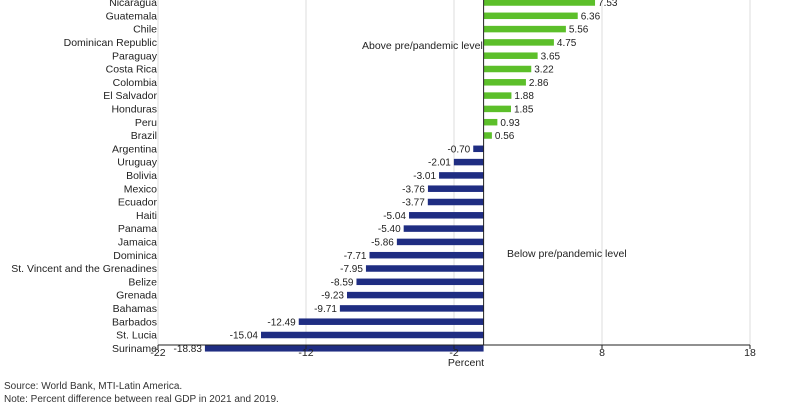 This screenshot has width=790, height=405. What do you see at coordinates (332, 296) in the screenshot?
I see `value-label: -9.23` at bounding box center [332, 296].